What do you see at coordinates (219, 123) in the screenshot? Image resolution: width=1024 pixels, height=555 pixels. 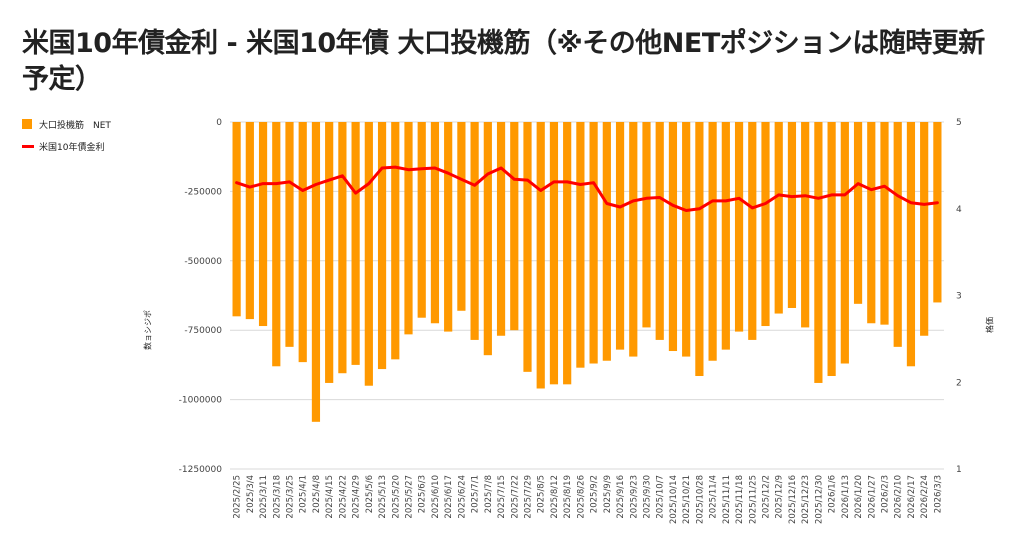 I see `left-tick-label: 0` at bounding box center [219, 123].